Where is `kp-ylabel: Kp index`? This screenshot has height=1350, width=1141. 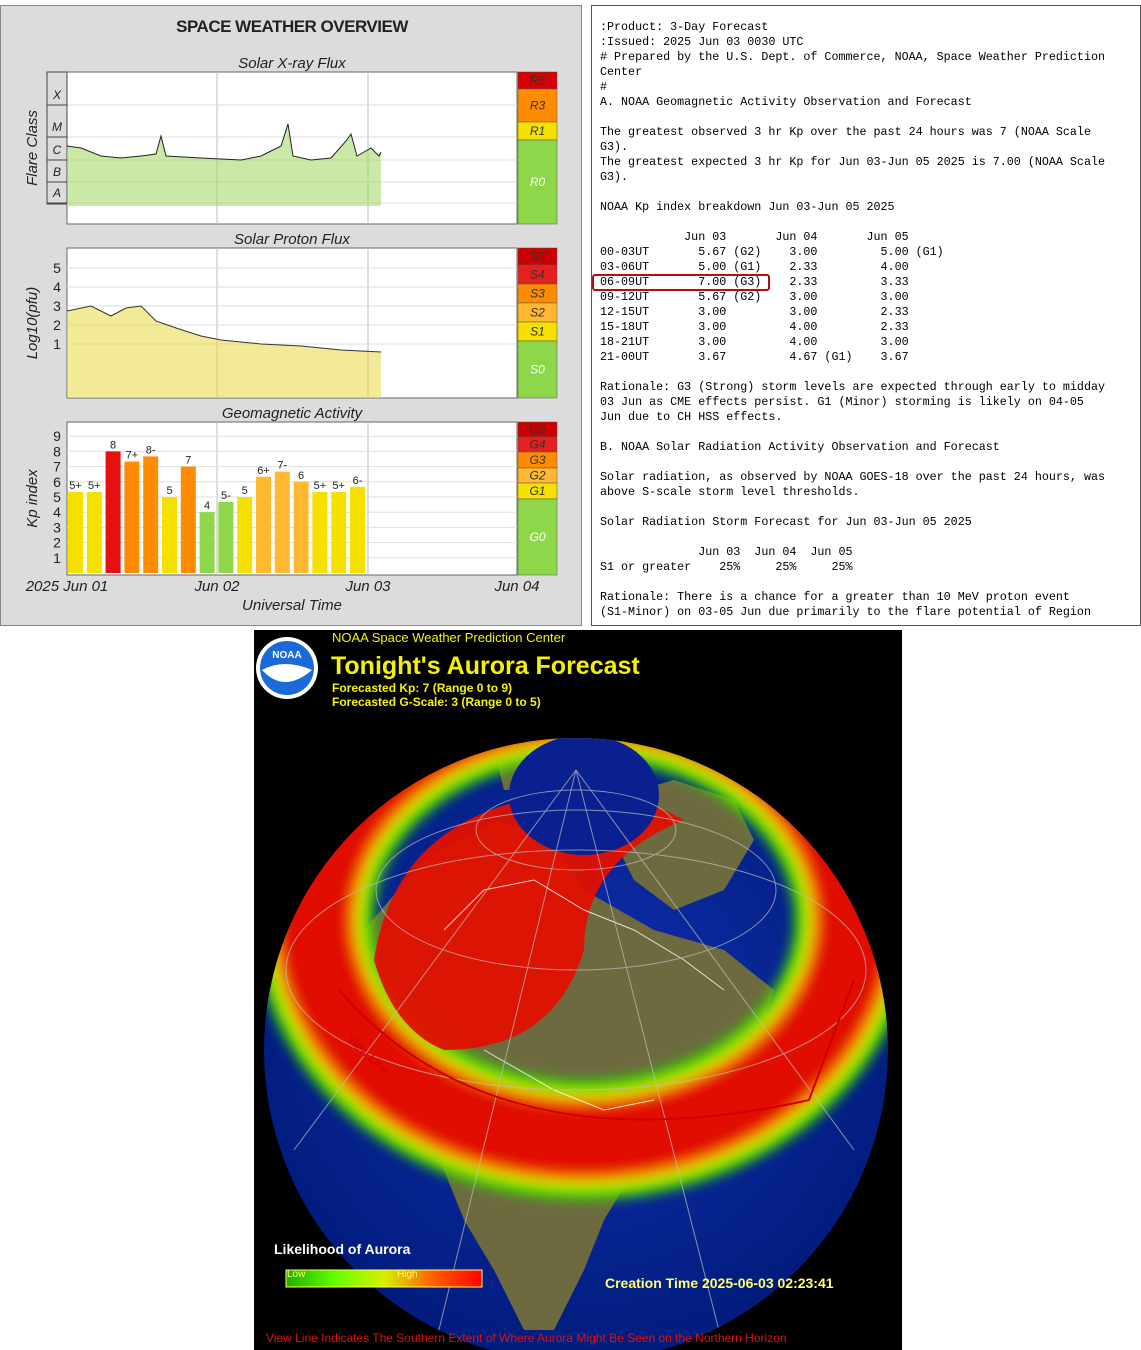 kp-ylabel: Kp index is located at coordinates (32, 498).